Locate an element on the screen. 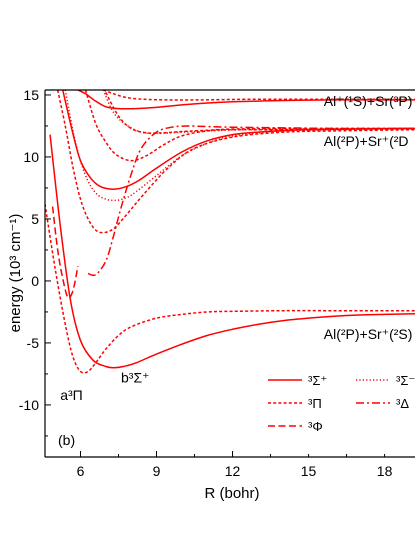  y-tick-label: -5 is located at coordinates (33, 343).